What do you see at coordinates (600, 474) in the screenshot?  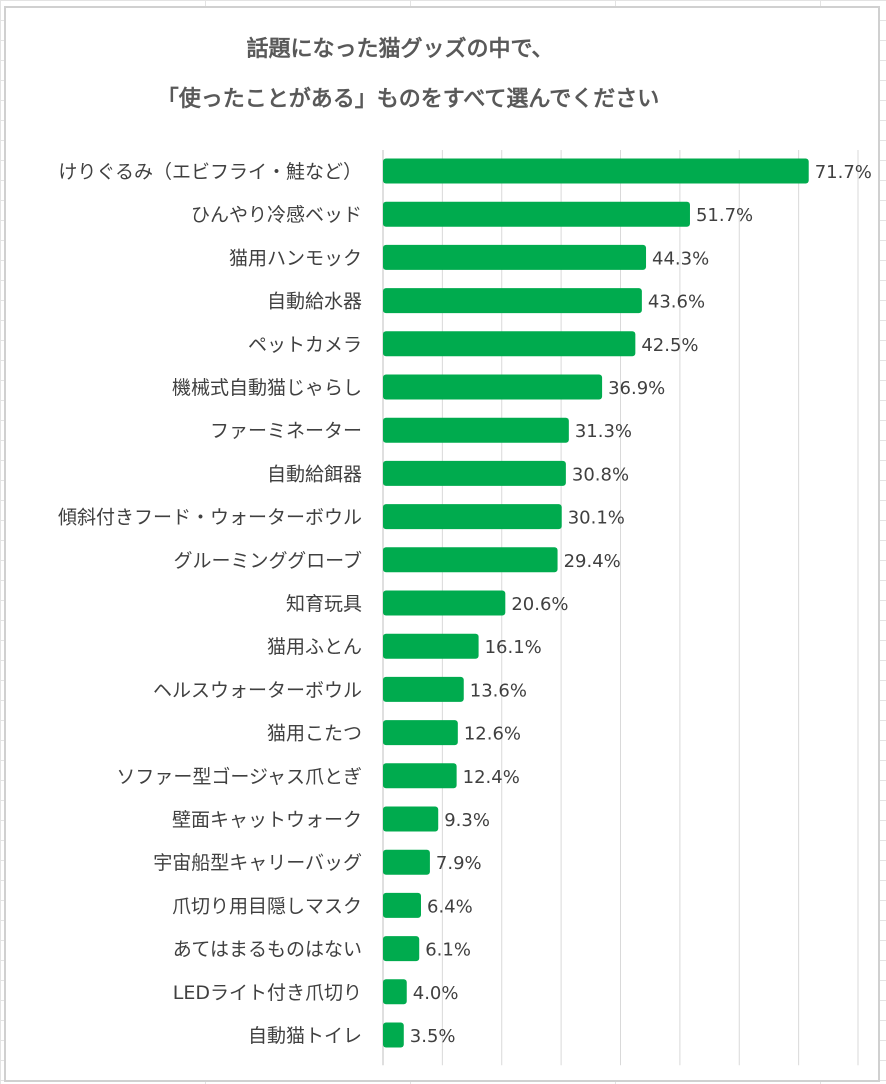 I see `data-label: 30.8%` at bounding box center [600, 474].